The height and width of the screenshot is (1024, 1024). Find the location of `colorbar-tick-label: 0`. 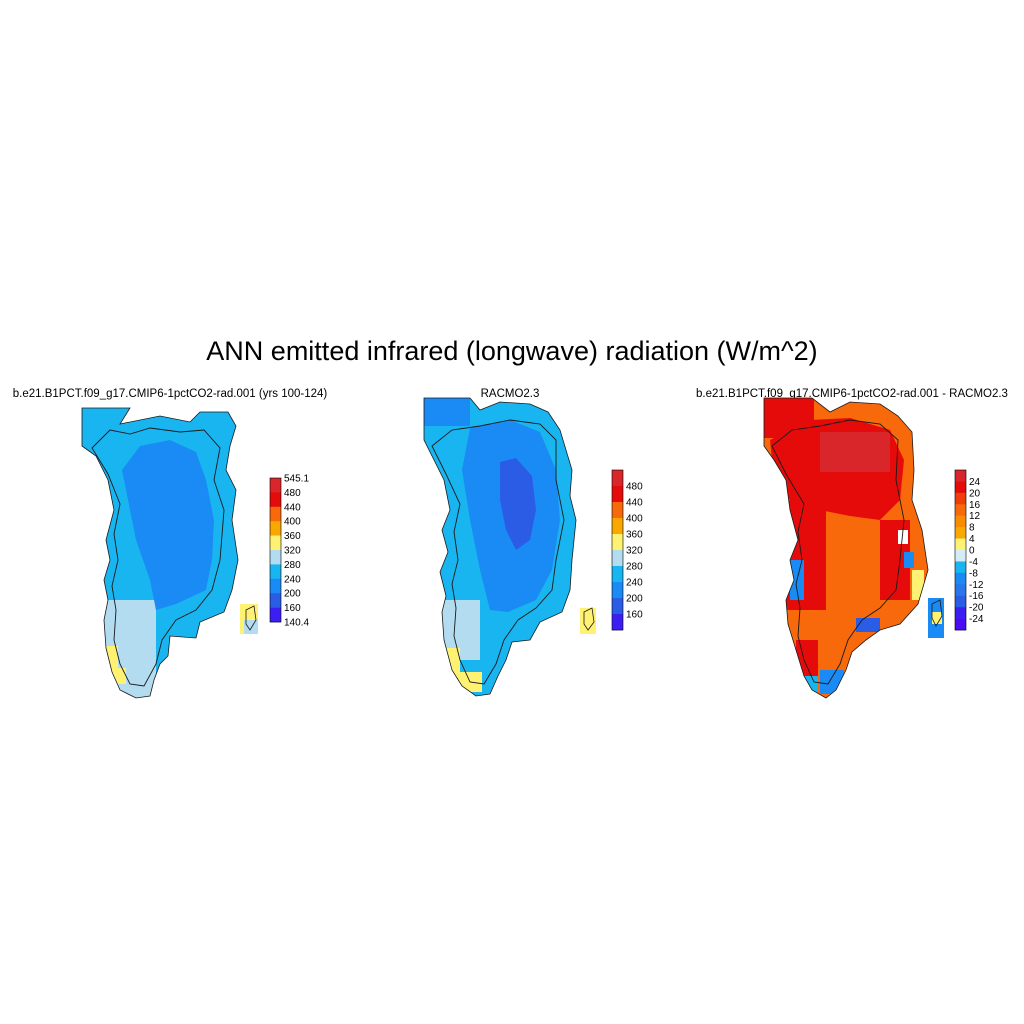

colorbar-tick-label: 0 is located at coordinates (972, 551).